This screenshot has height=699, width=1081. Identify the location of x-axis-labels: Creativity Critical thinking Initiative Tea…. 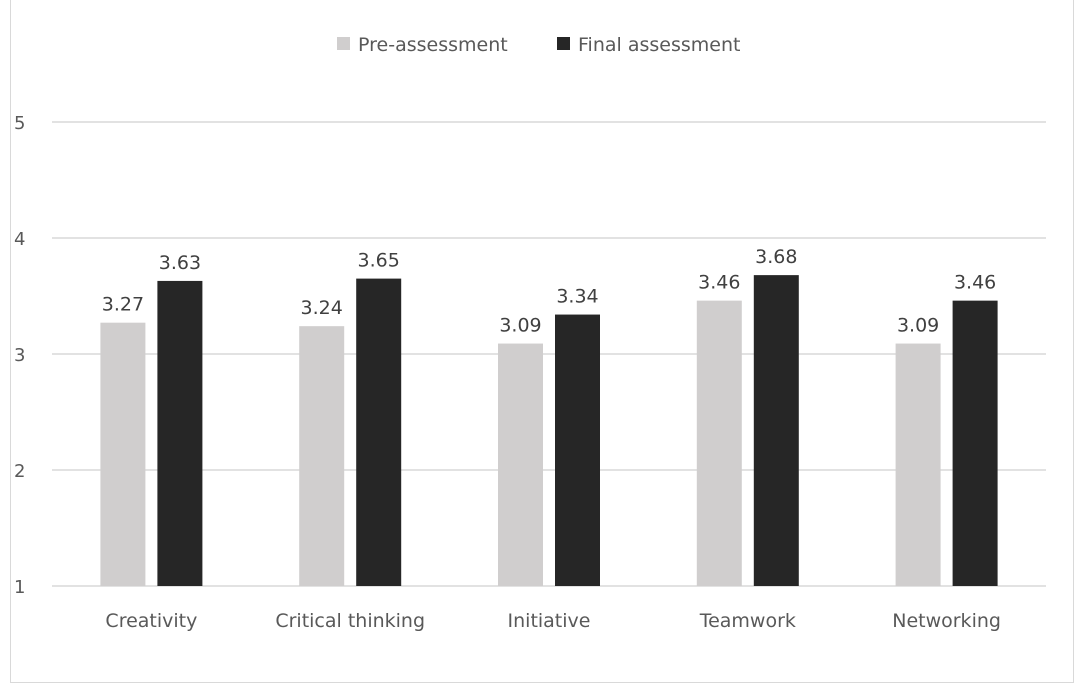
(553, 621).